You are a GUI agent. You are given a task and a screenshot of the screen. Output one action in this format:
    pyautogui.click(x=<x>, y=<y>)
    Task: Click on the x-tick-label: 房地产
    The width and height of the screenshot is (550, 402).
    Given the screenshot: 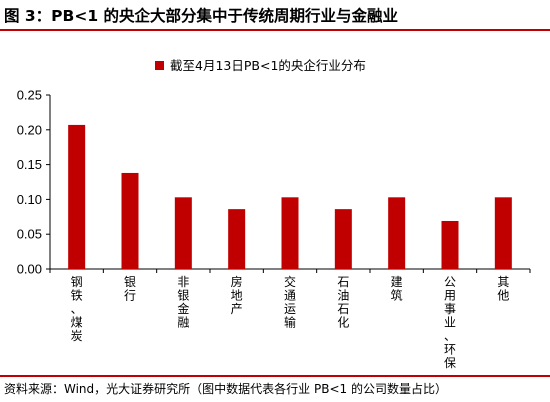 What is the action you would take?
    pyautogui.click(x=237, y=295)
    